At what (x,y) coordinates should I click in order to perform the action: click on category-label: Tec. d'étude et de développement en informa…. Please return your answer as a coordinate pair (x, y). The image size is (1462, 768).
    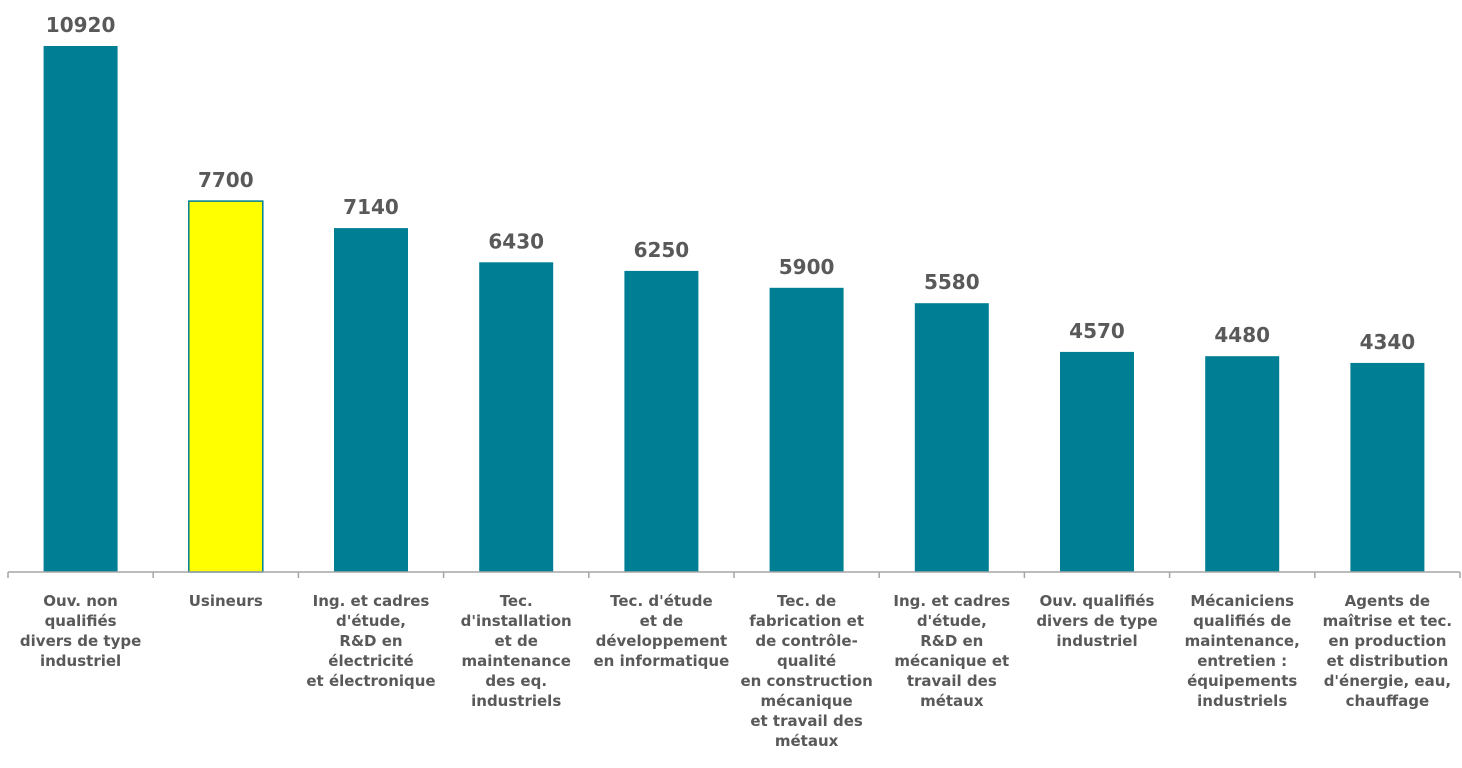
    Looking at the image, I should click on (662, 631).